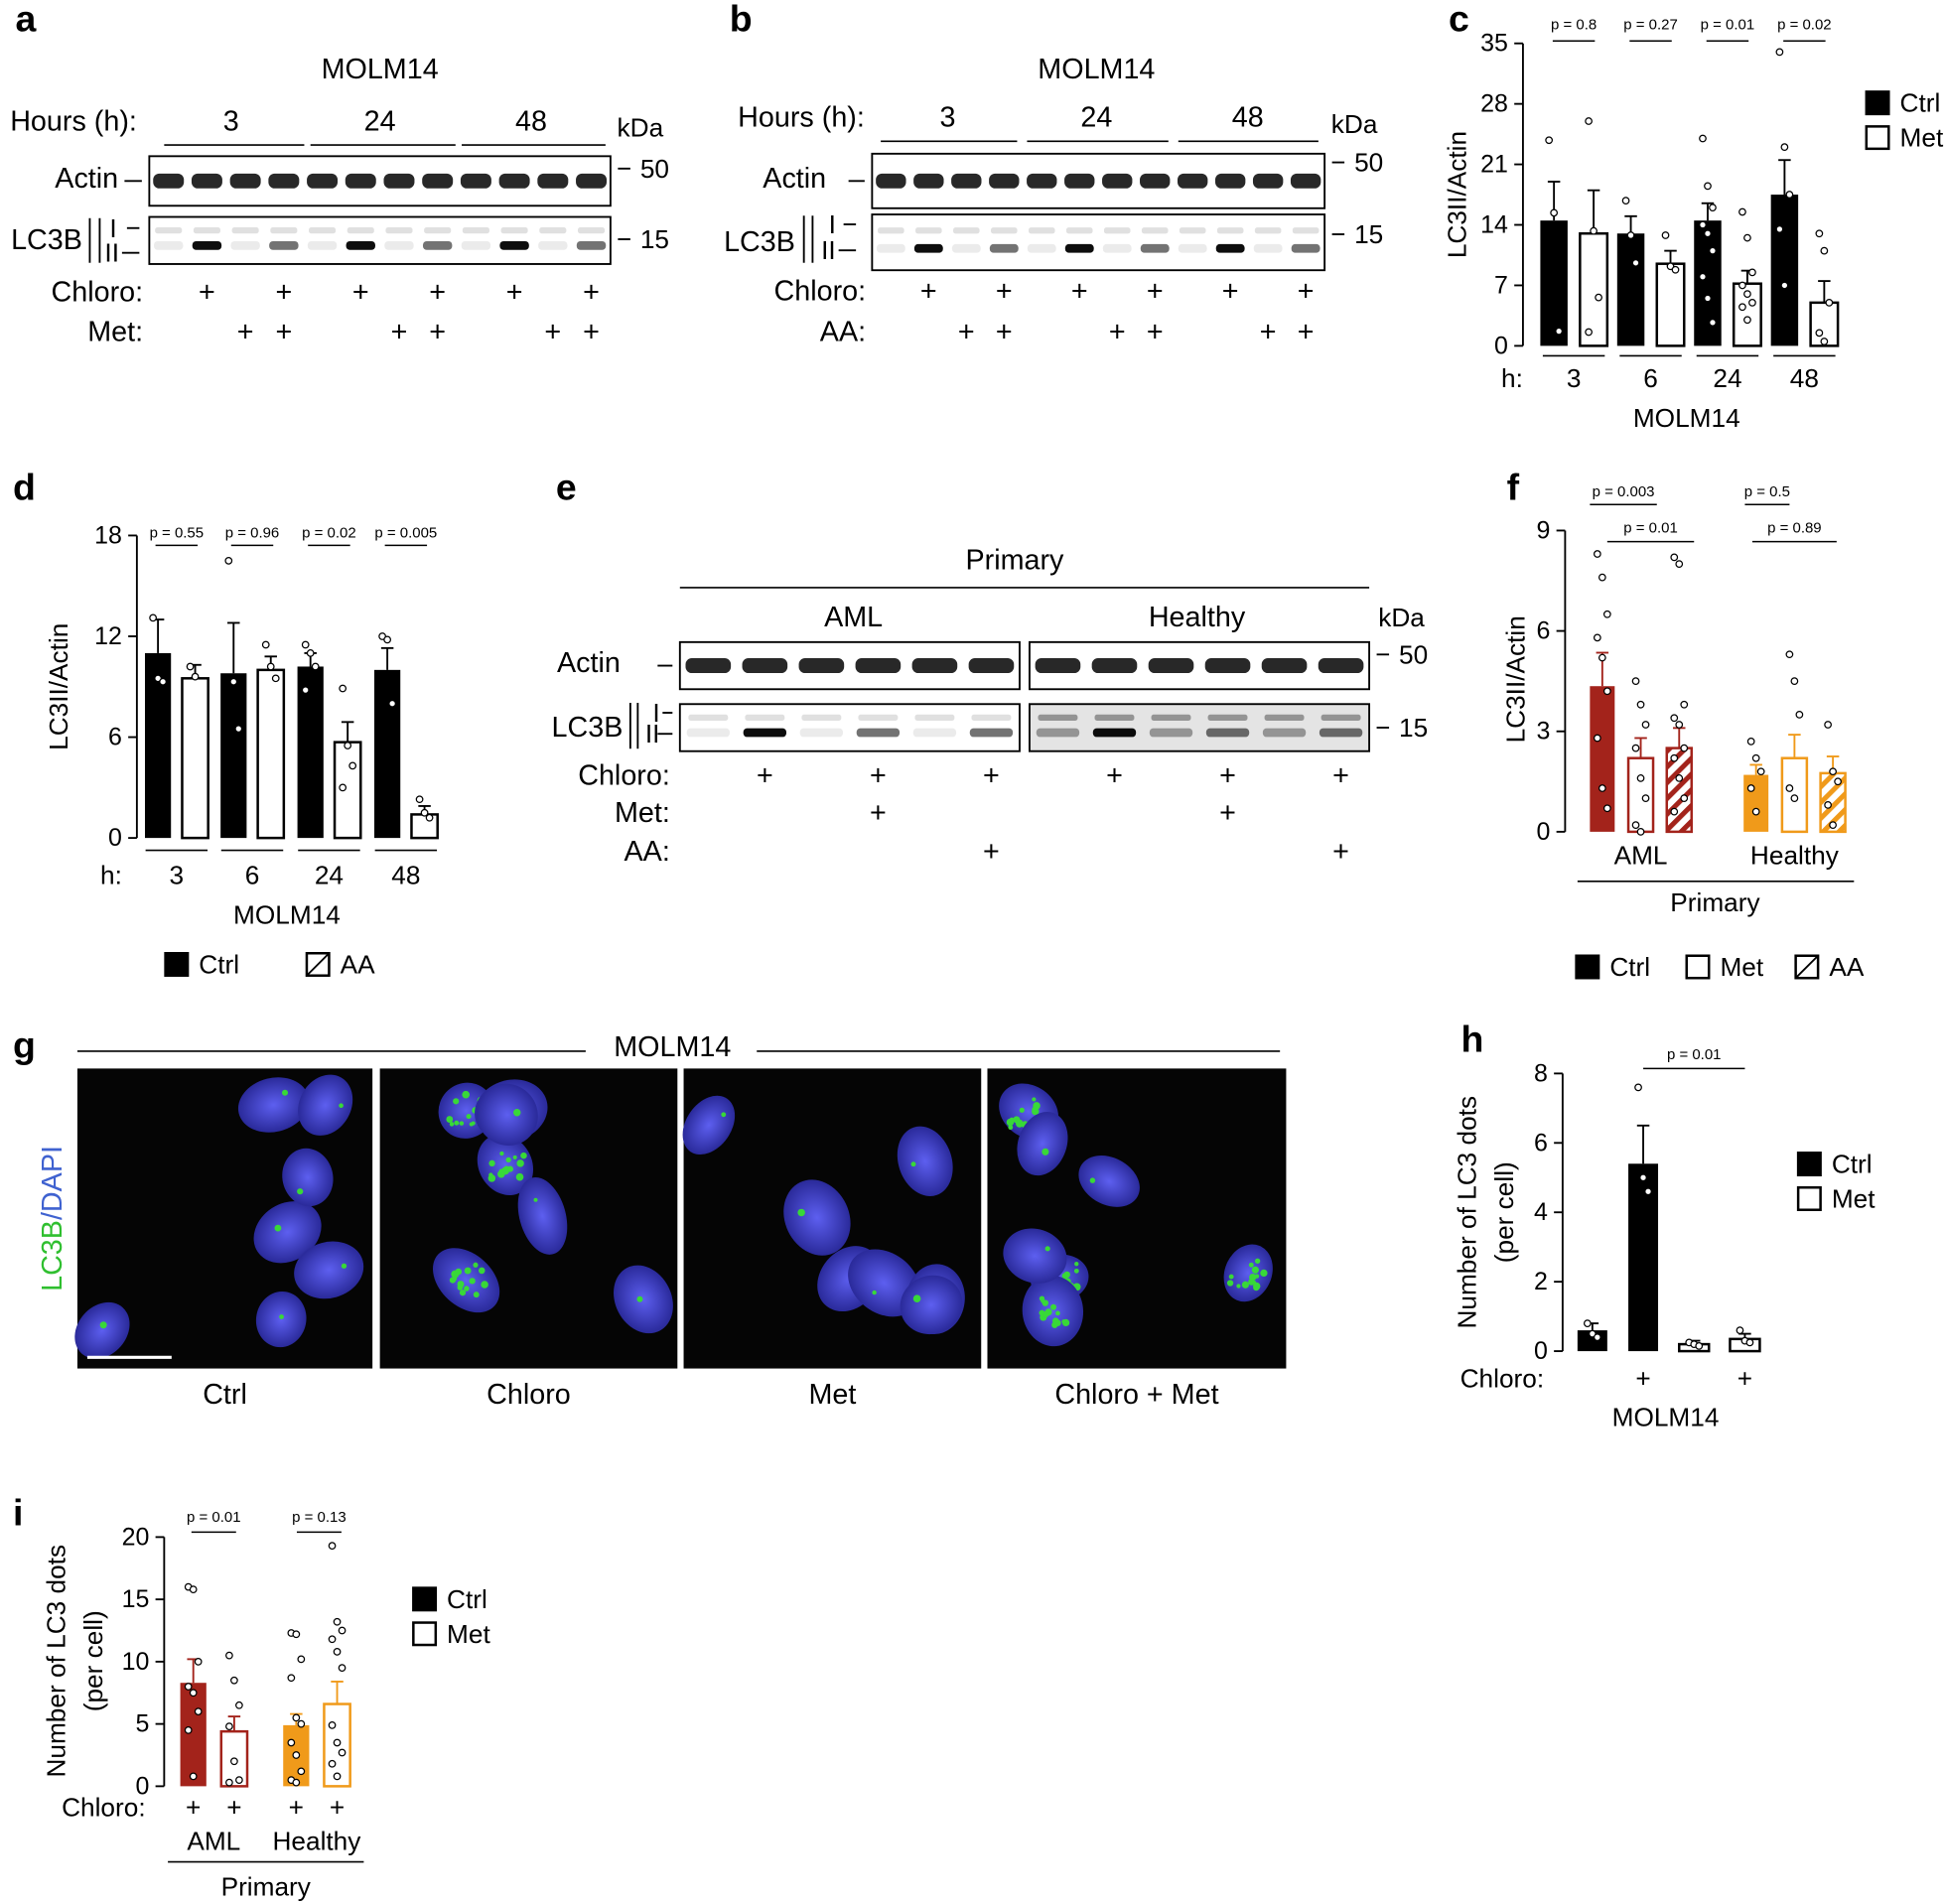 This screenshot has width=1945, height=1904. I want to click on caption: Chloro + Met, so click(1136, 1395).